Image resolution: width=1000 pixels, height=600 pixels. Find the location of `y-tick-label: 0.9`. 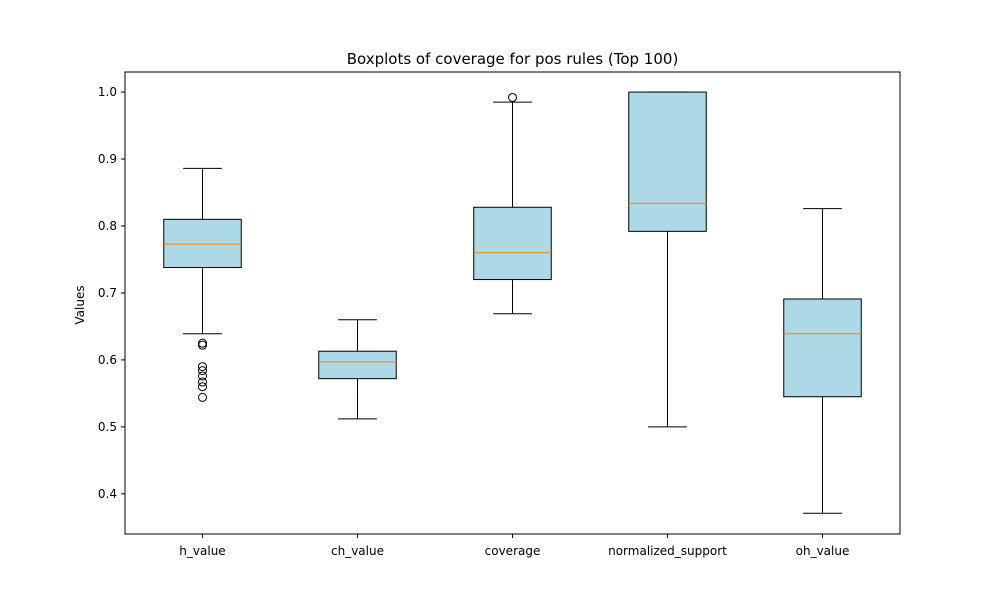

y-tick-label: 0.9 is located at coordinates (107, 159).